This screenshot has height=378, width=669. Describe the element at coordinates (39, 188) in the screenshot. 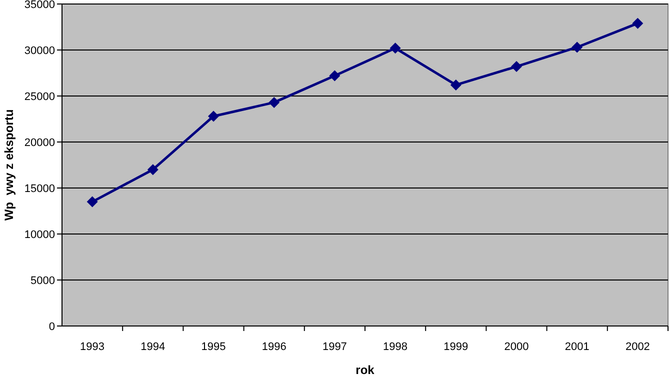

I see `y-tick-label: 15000` at that location.